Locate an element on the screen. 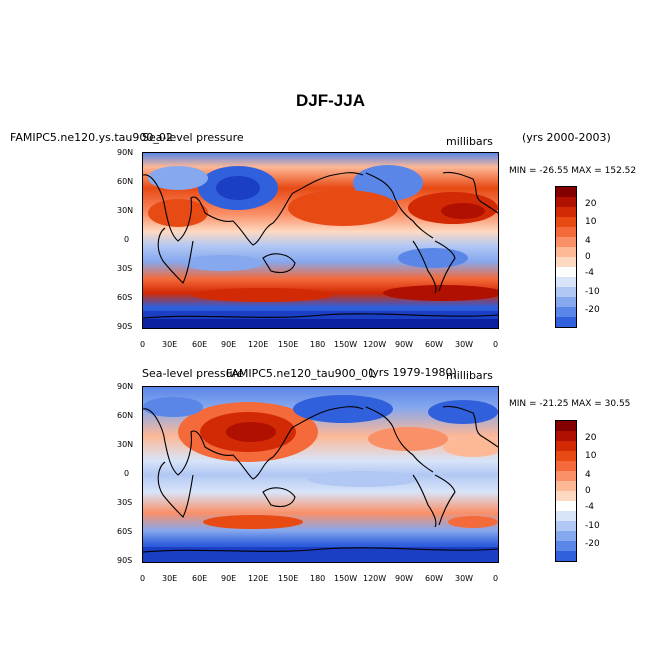 This screenshot has height=661, width=661. panel1-colorbar-label: -4 is located at coordinates (589, 273).